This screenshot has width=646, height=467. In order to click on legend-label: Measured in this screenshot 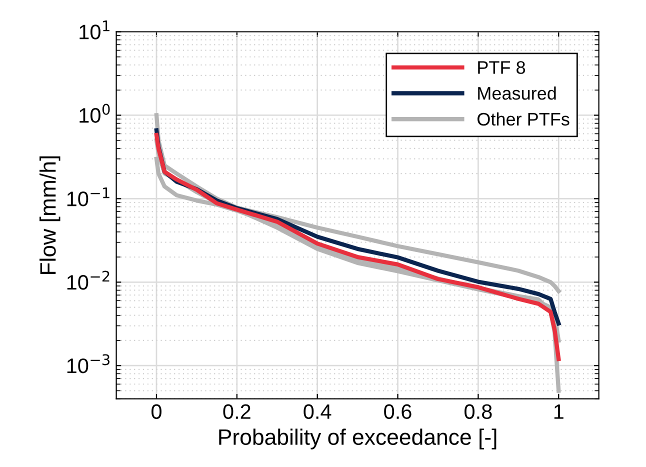, I will do `click(517, 93)`.